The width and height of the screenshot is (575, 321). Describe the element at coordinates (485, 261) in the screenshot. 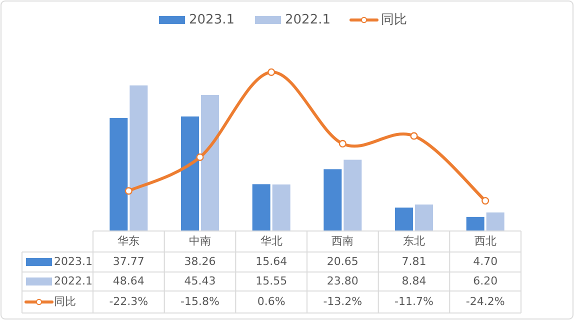

I see `data-label: 4.70` at that location.